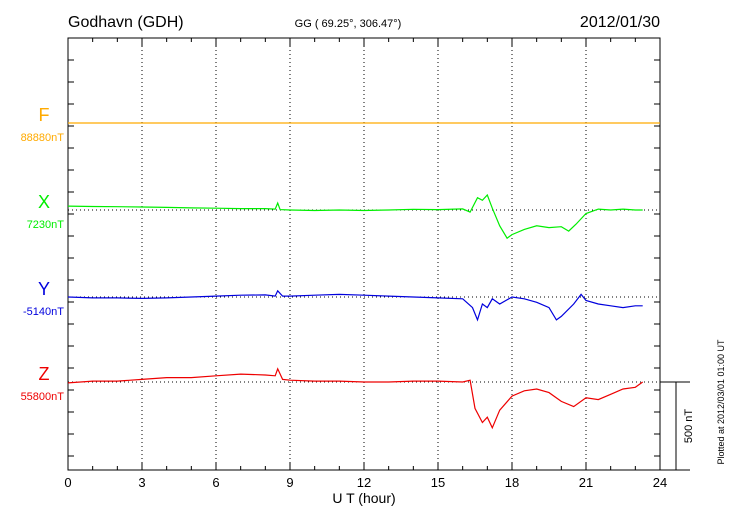 This screenshot has width=730, height=520. Describe the element at coordinates (67, 482) in the screenshot. I see `x-tick-label: 0` at that location.